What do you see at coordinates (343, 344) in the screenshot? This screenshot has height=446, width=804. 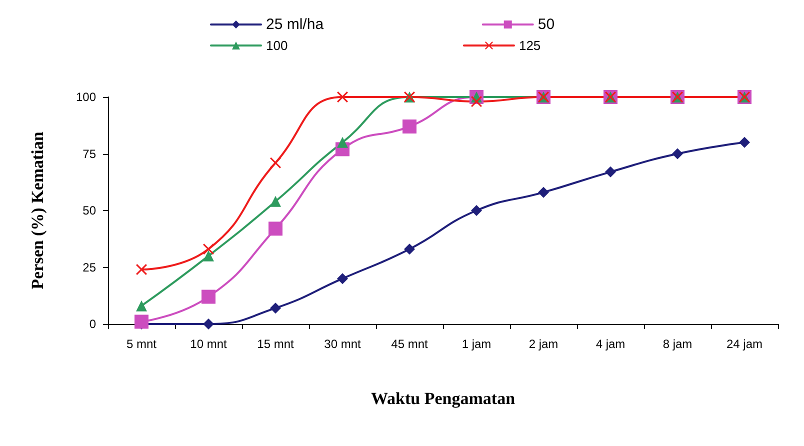 I see `x-tick-label: 30 mnt` at bounding box center [343, 344].